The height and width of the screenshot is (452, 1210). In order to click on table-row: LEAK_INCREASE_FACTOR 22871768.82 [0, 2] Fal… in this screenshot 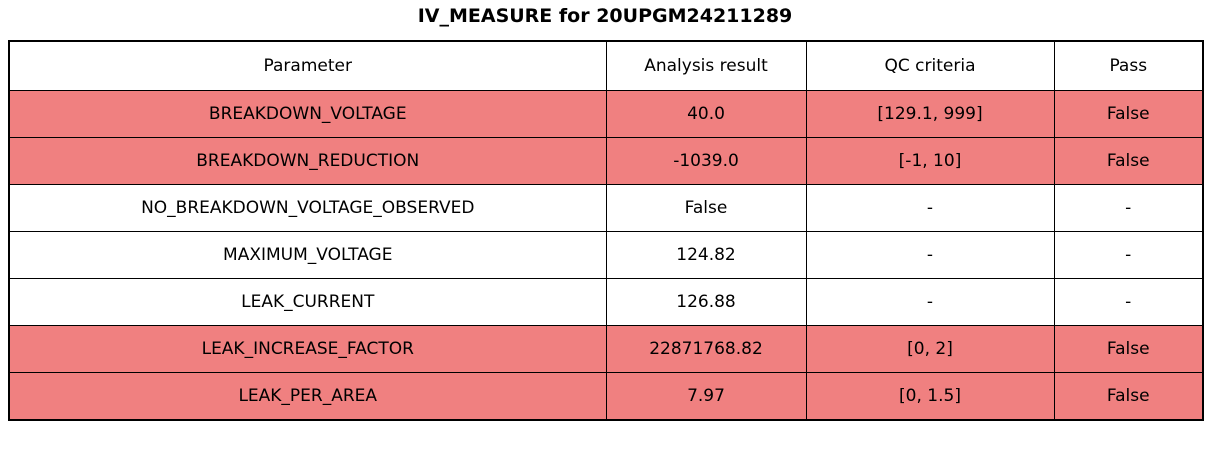, I will do `click(606, 349)`.